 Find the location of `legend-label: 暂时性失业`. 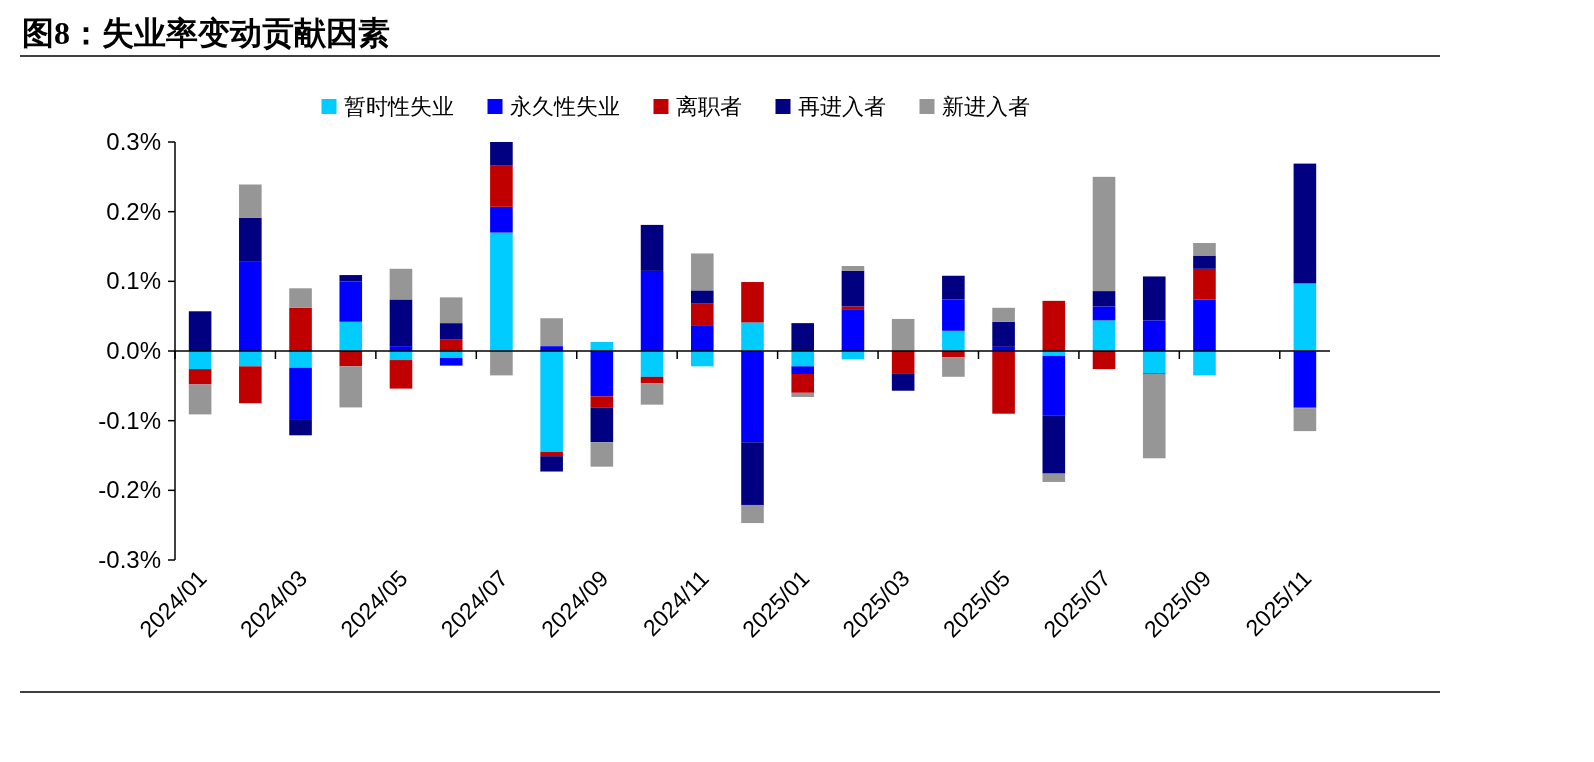

legend-label: 暂时性失业 is located at coordinates (398, 106).